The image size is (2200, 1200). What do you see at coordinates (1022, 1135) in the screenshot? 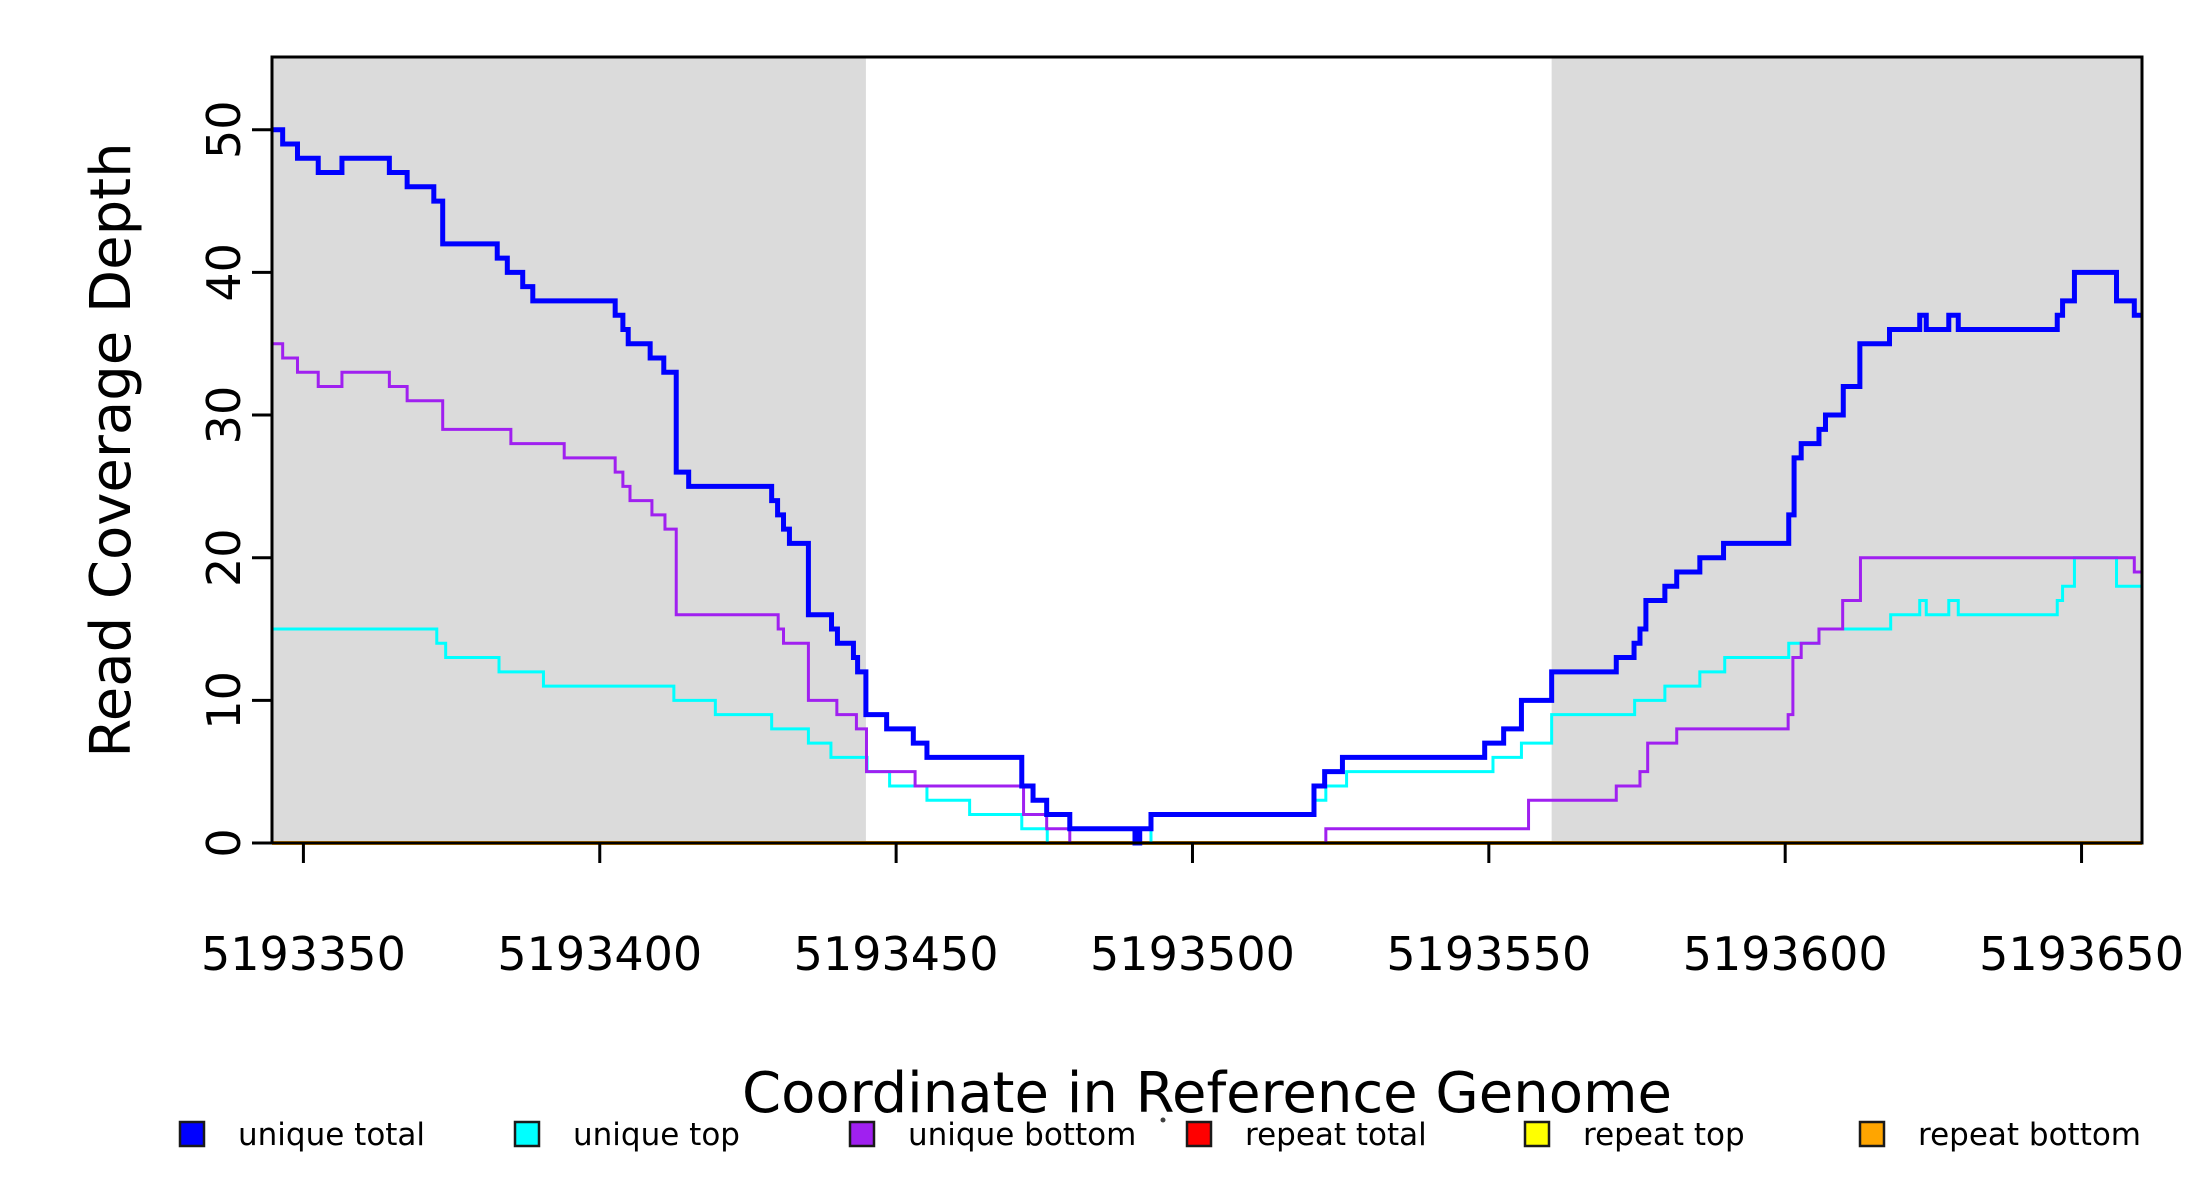
I see `legend-label: unique bottom` at bounding box center [1022, 1135].